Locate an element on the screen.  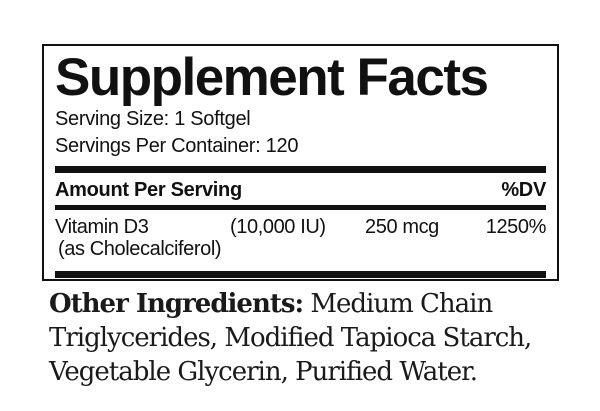
divider-medium is located at coordinates (300, 207).